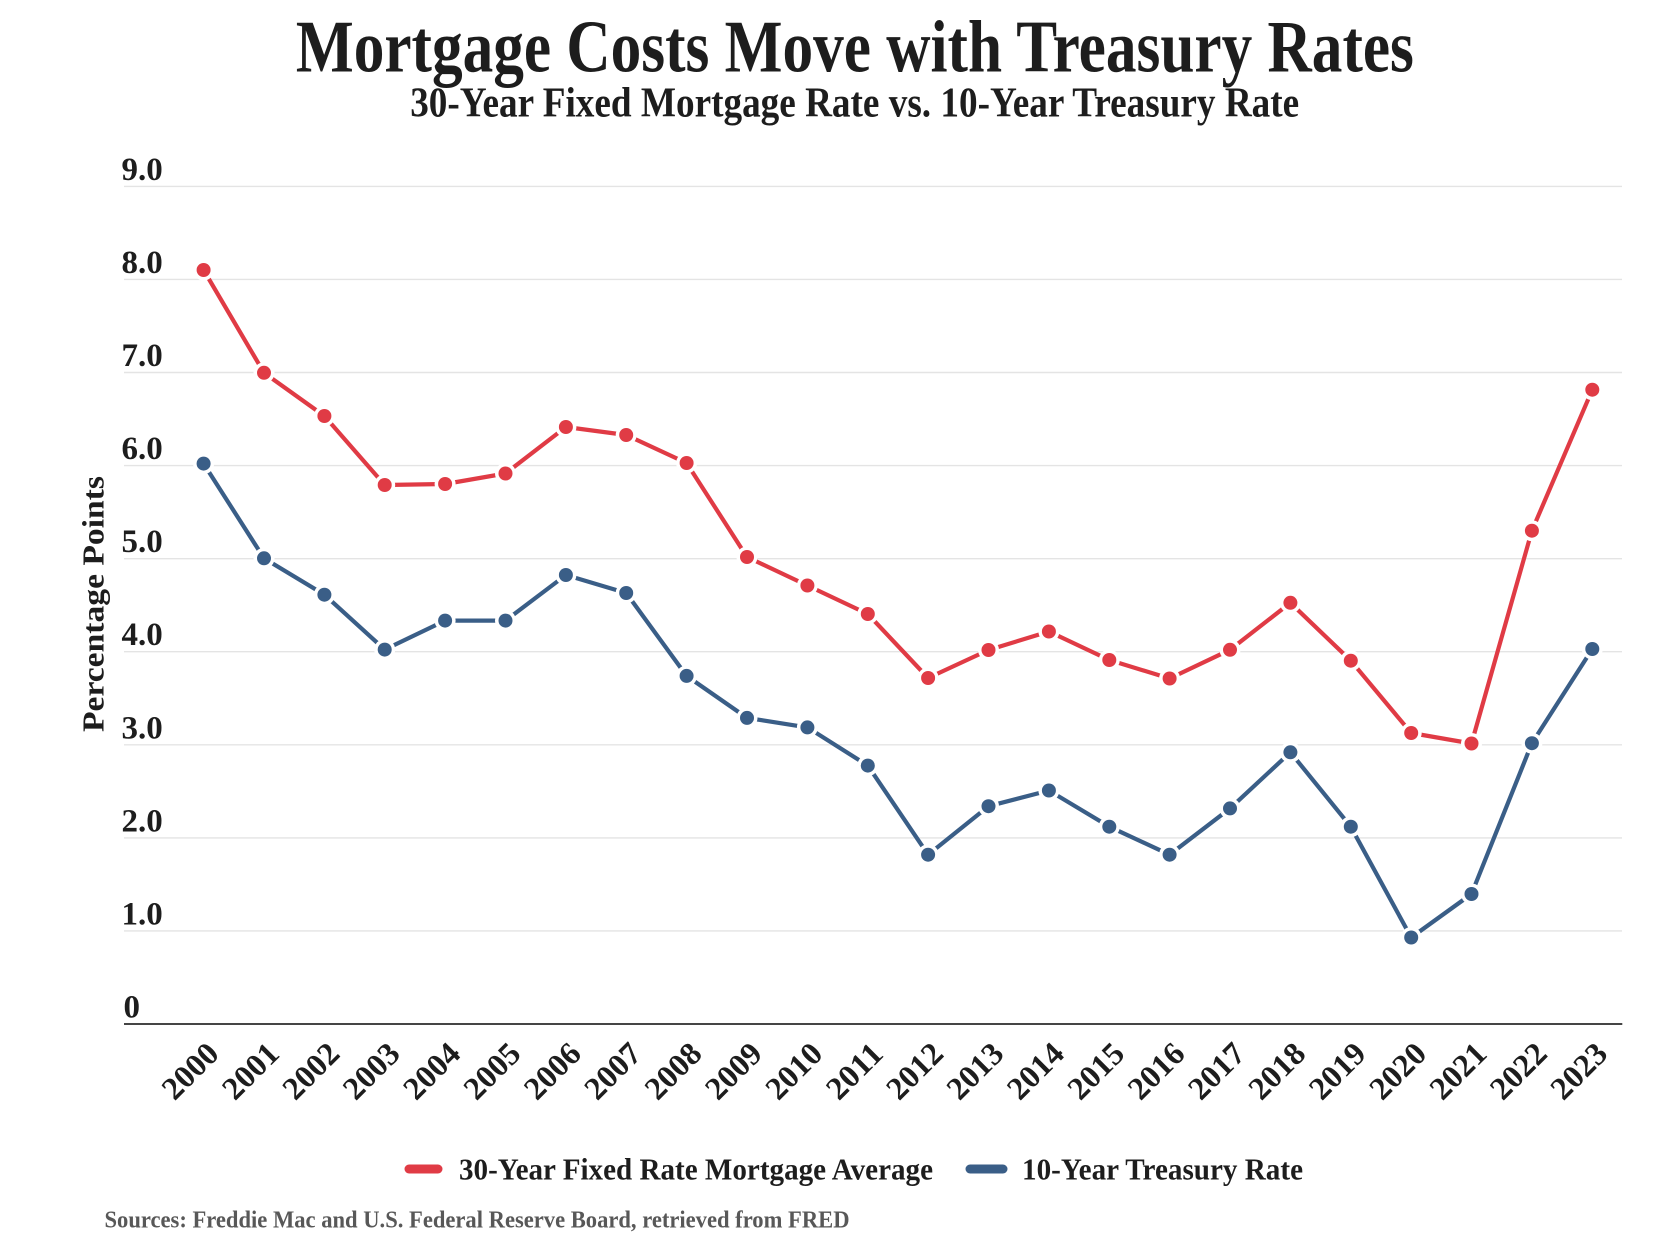 The width and height of the screenshot is (1676, 1254). What do you see at coordinates (142, 170) in the screenshot?
I see `svg-text: 9.0` at bounding box center [142, 170].